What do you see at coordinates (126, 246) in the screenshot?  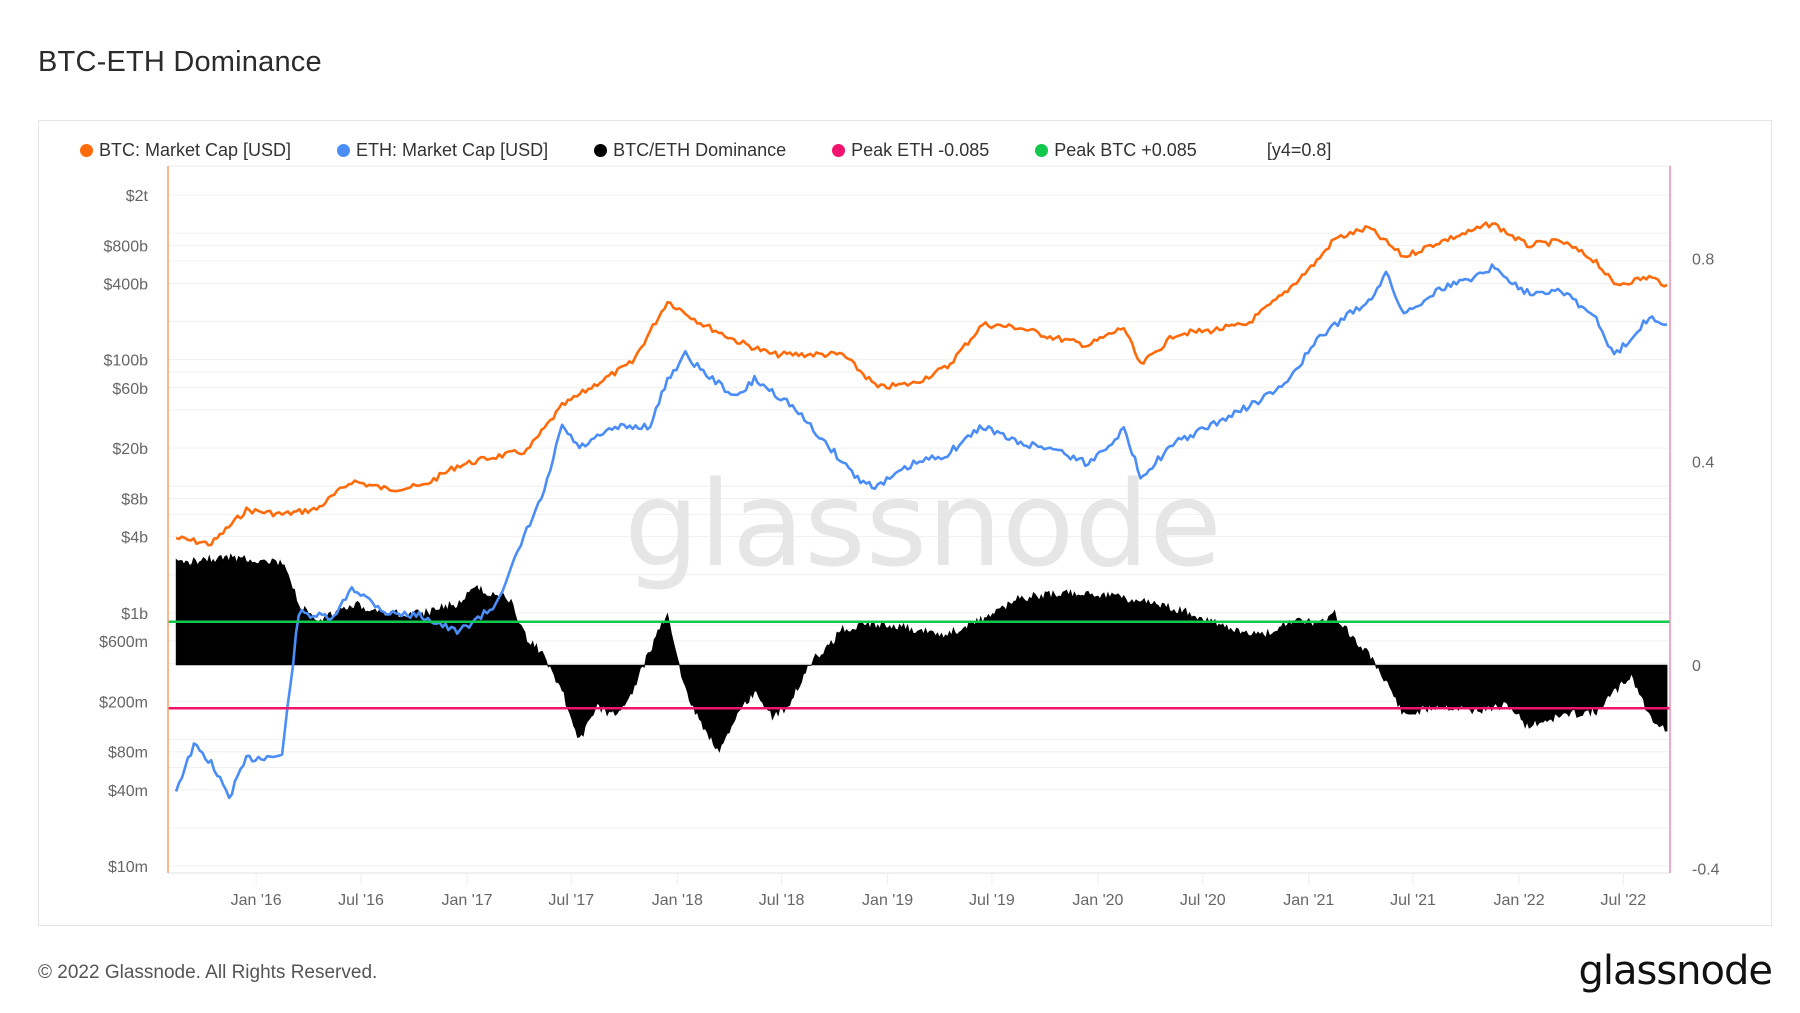 I see `svg-text: $800b` at bounding box center [126, 246].